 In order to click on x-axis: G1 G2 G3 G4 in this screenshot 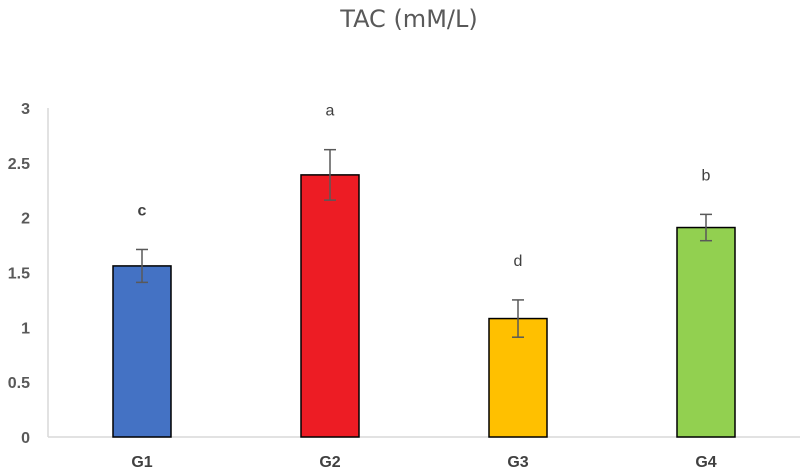, I will do `click(424, 453)`.